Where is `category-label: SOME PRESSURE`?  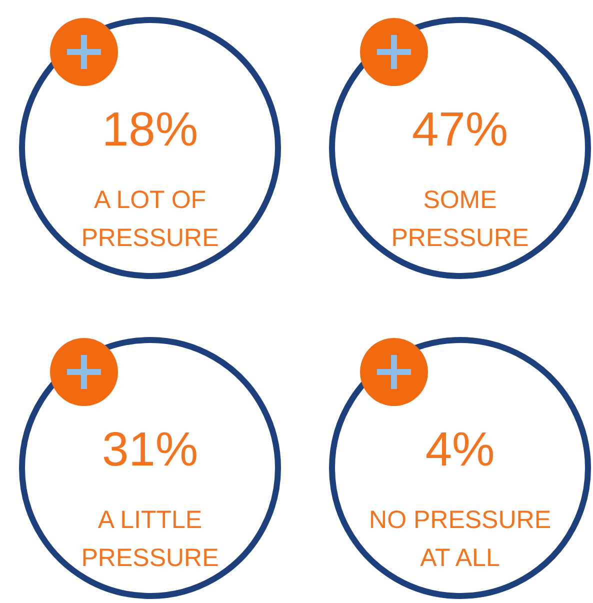 category-label: SOME PRESSURE is located at coordinates (460, 219).